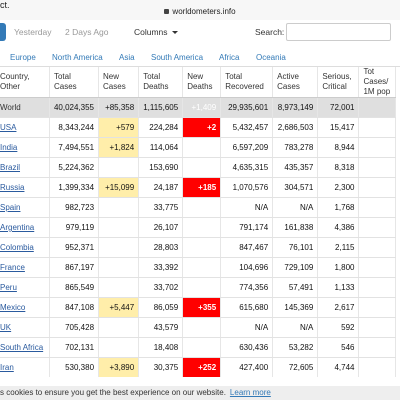  What do you see at coordinates (270, 32) in the screenshot?
I see `search-label: Search:` at bounding box center [270, 32].